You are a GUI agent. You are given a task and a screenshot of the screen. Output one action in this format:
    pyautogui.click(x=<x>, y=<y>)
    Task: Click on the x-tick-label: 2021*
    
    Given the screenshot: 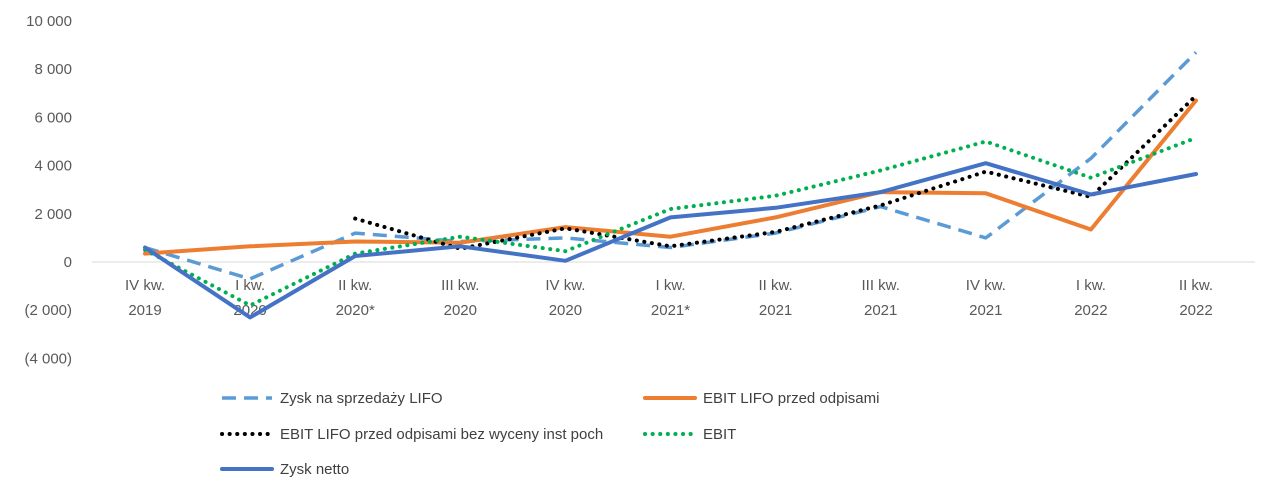 What is the action you would take?
    pyautogui.click(x=670, y=310)
    